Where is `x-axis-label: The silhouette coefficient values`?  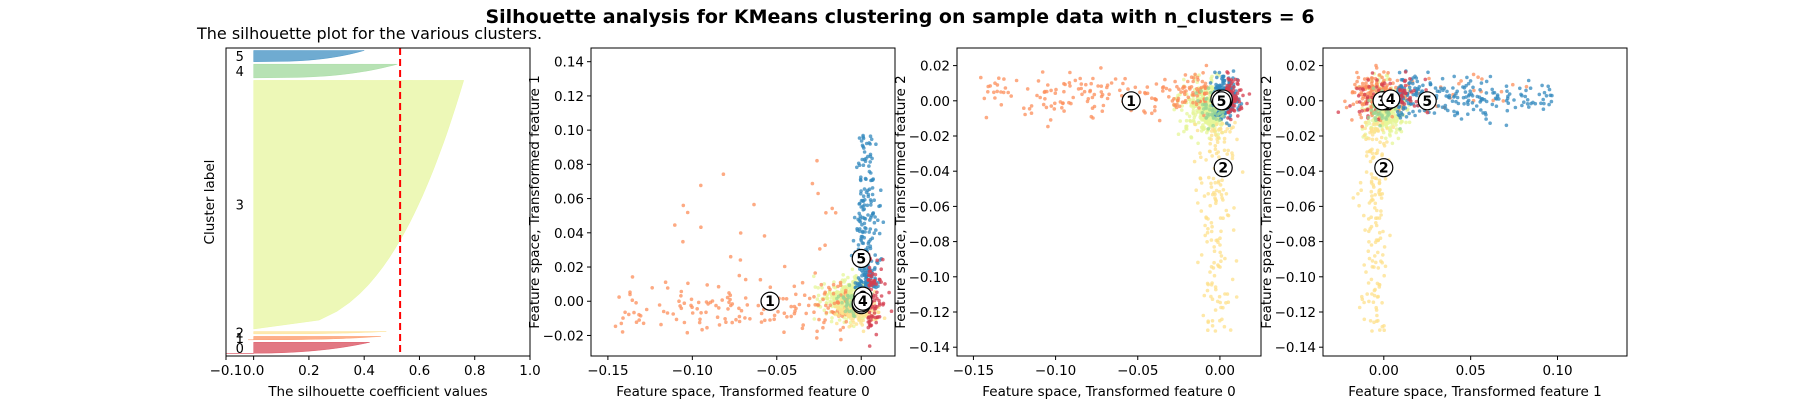
x-axis-label: The silhouette coefficient values is located at coordinates (377, 392).